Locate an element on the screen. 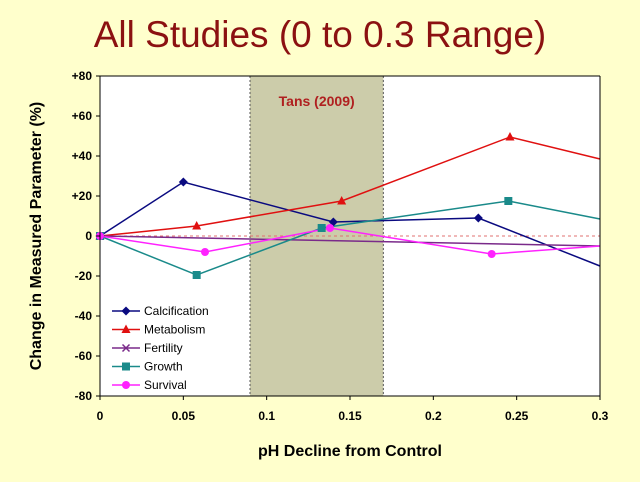 The image size is (640, 482). legend-marker-fertility is located at coordinates (126, 348).